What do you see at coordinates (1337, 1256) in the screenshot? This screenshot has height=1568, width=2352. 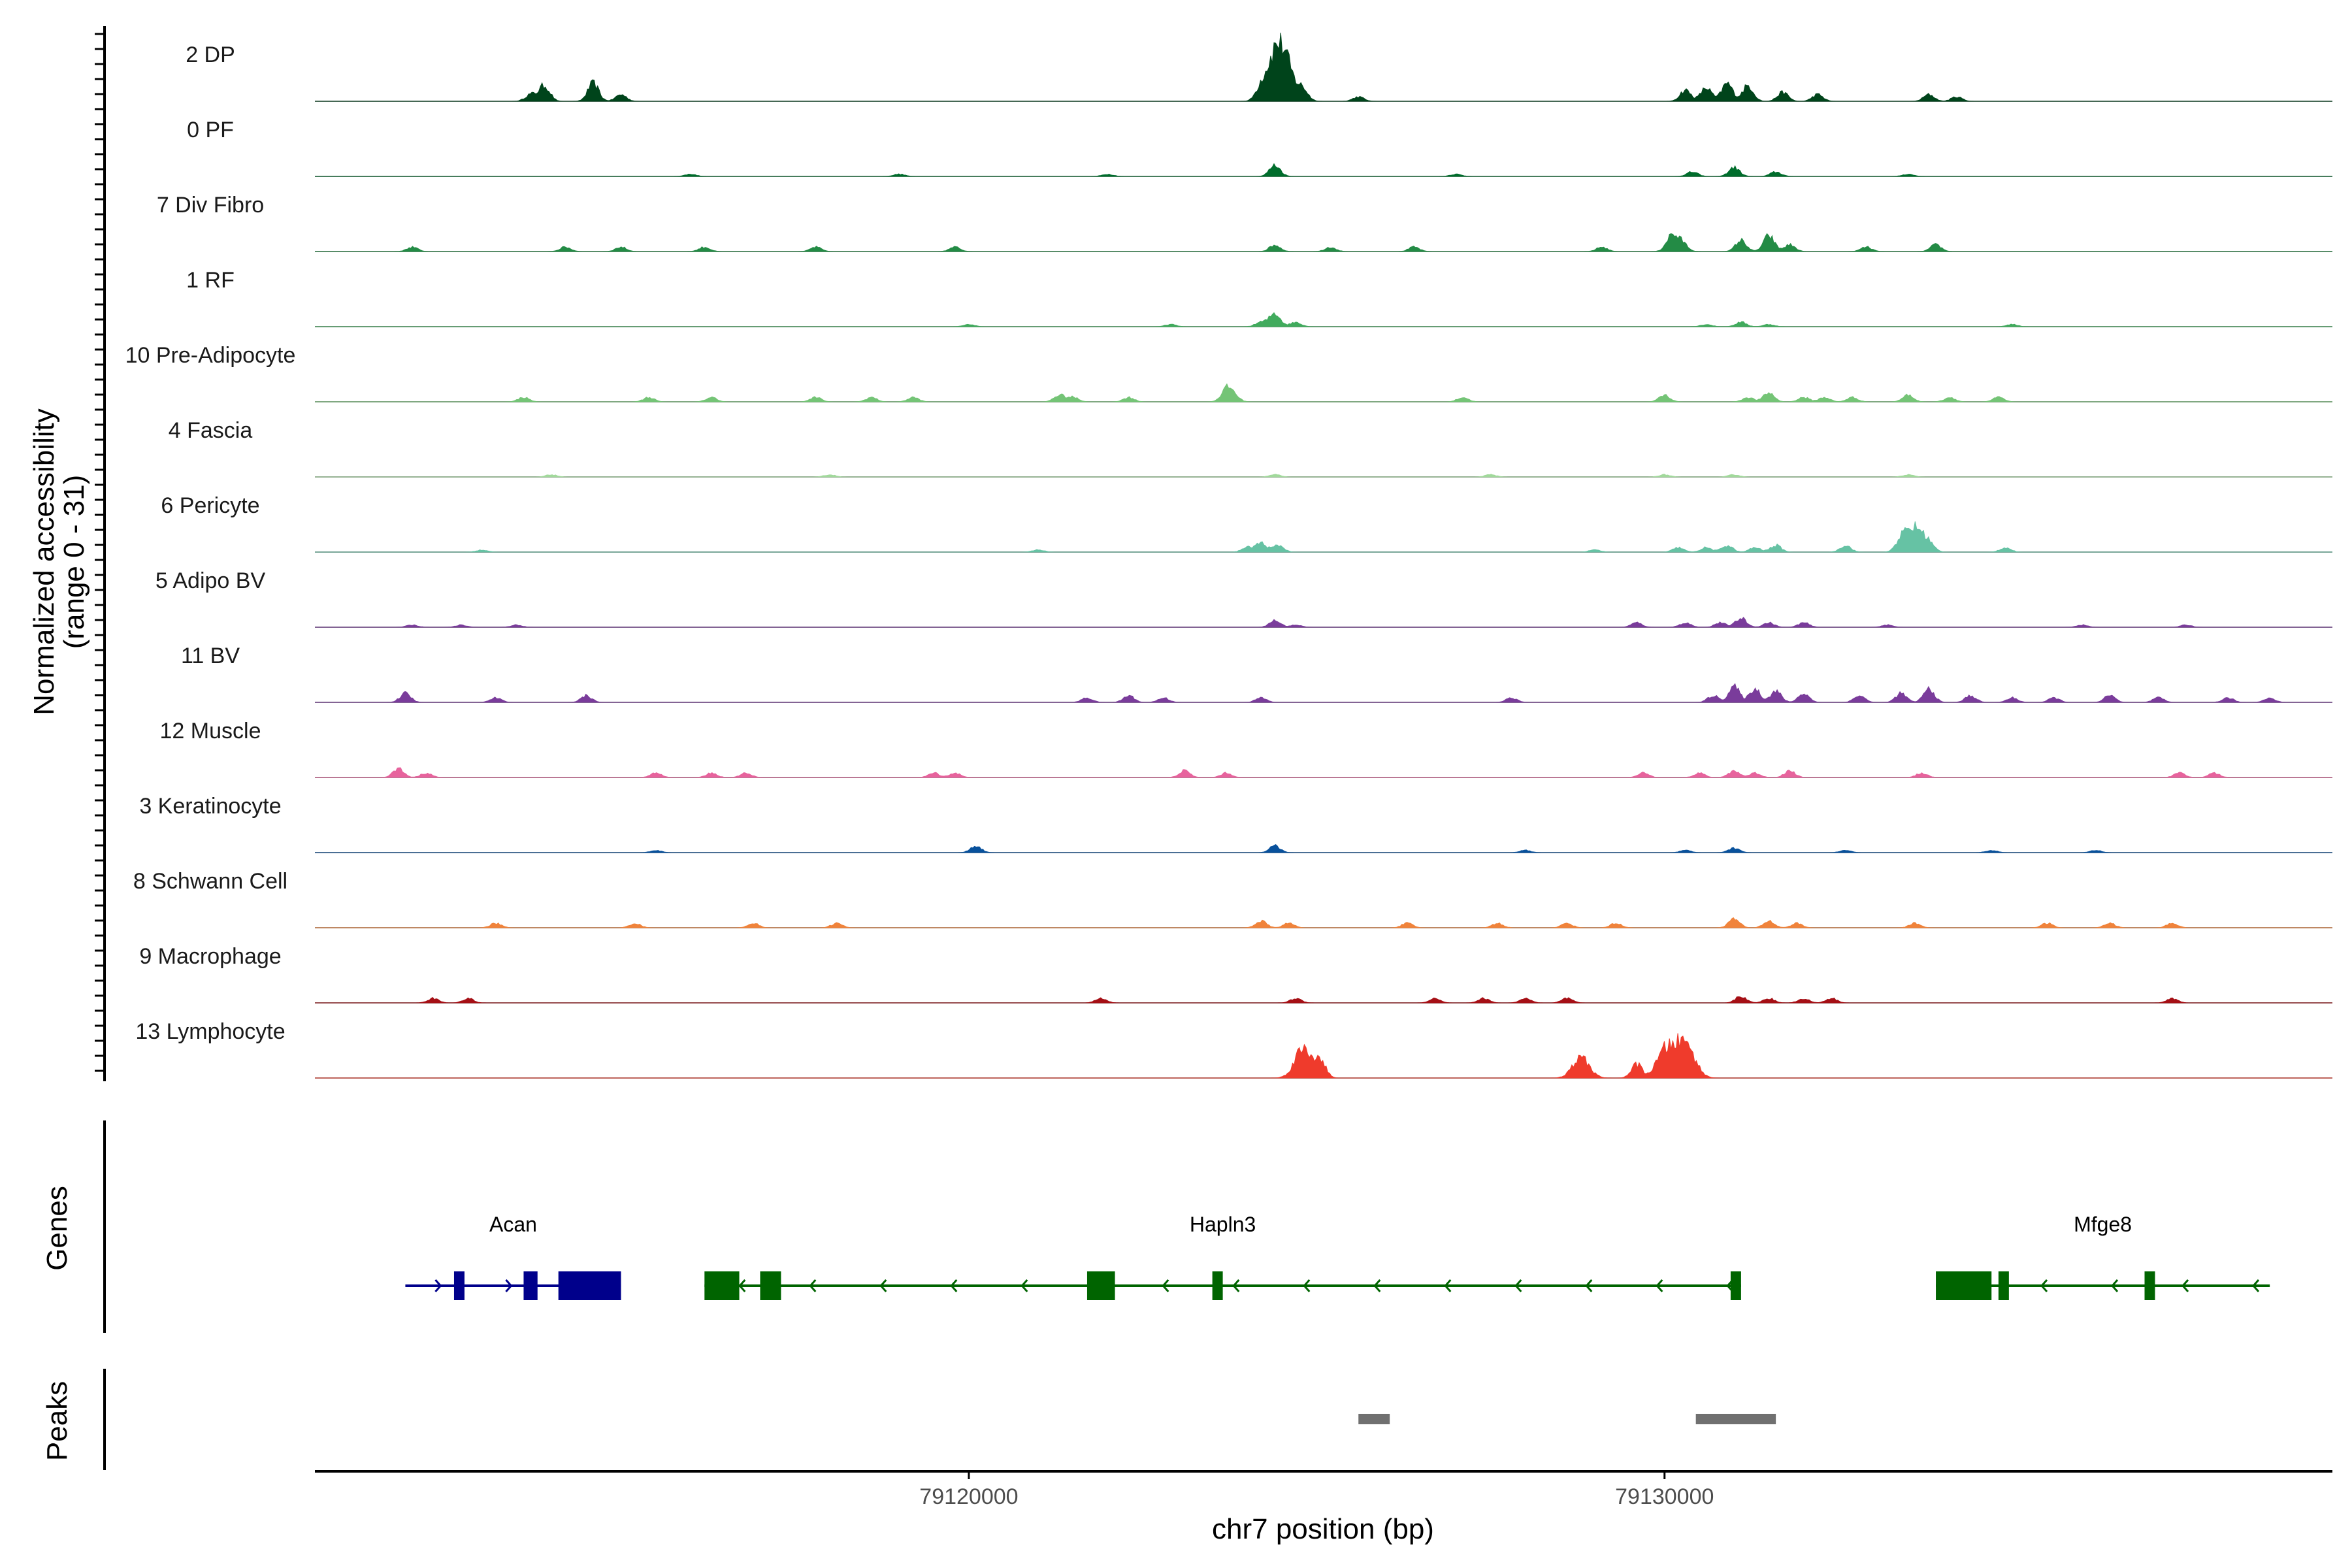 I see `genes-panel: Acan Hapln3 Mfge8` at bounding box center [1337, 1256].